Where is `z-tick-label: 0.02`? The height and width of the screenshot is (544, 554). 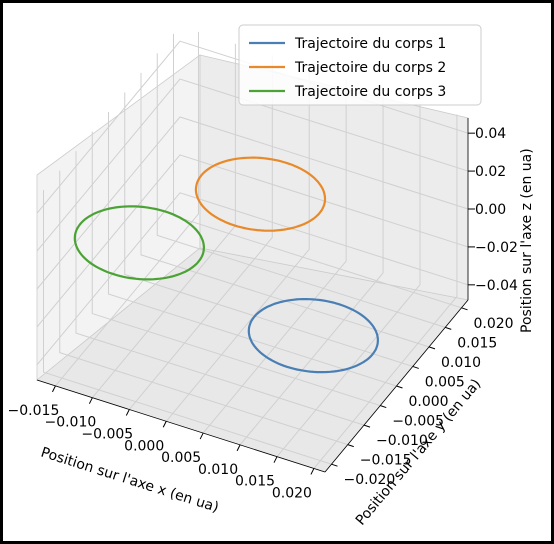
z-tick-label: 0.02 is located at coordinates (490, 172).